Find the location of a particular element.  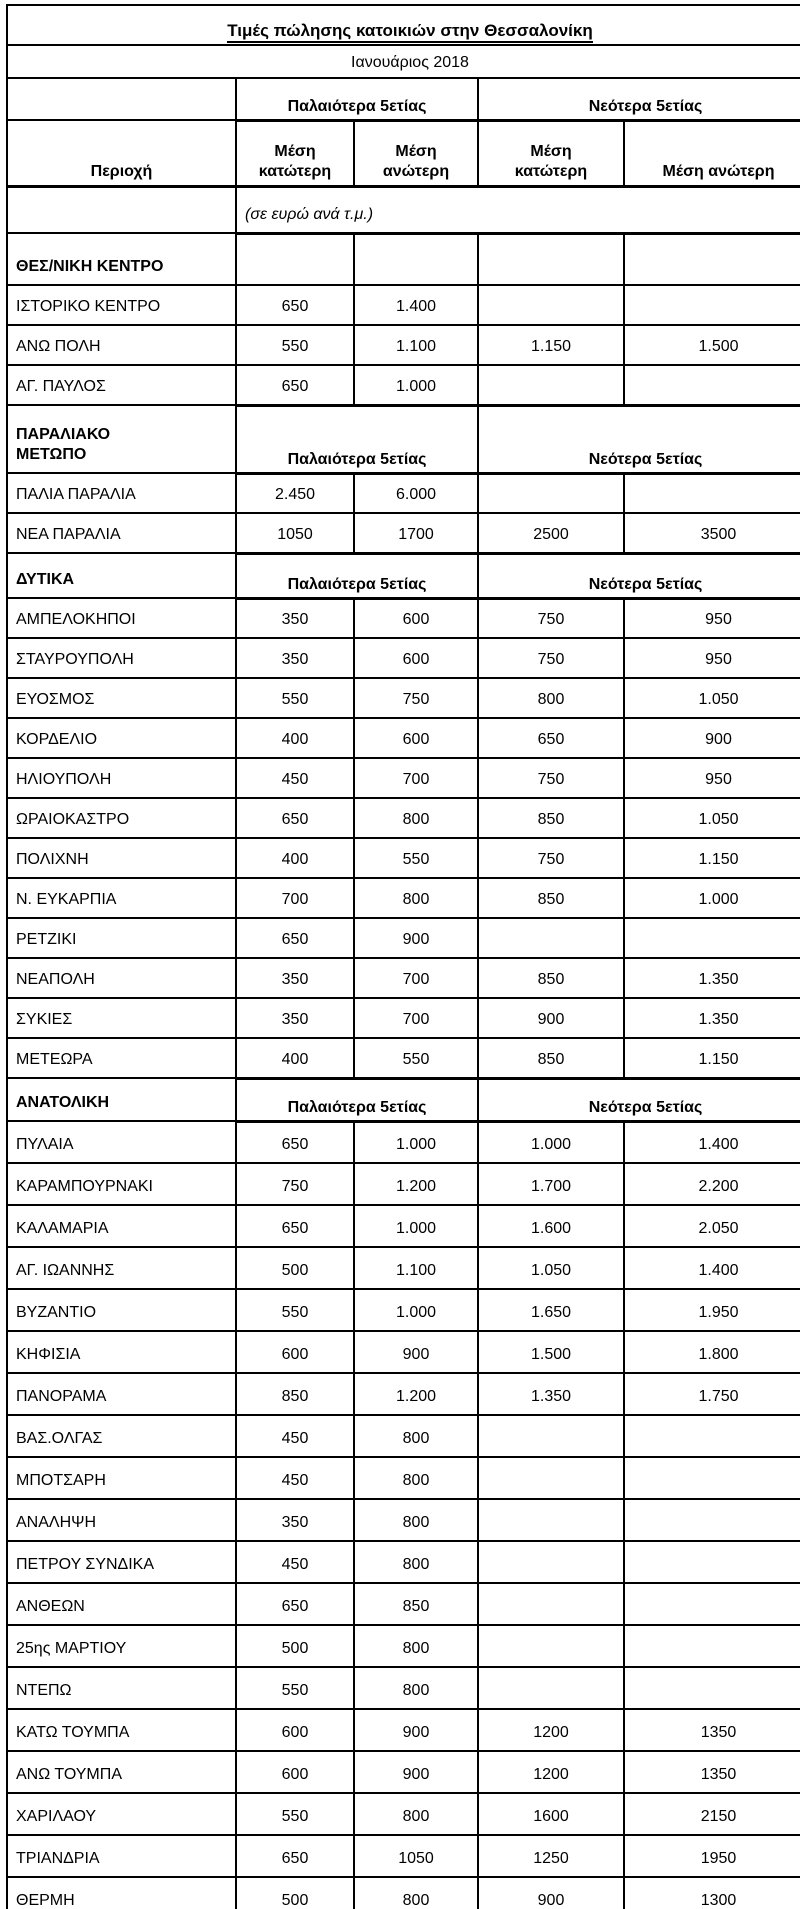

area-cell: ΒΑΣ.ΟΛΓΑΣ is located at coordinates (121, 1436).